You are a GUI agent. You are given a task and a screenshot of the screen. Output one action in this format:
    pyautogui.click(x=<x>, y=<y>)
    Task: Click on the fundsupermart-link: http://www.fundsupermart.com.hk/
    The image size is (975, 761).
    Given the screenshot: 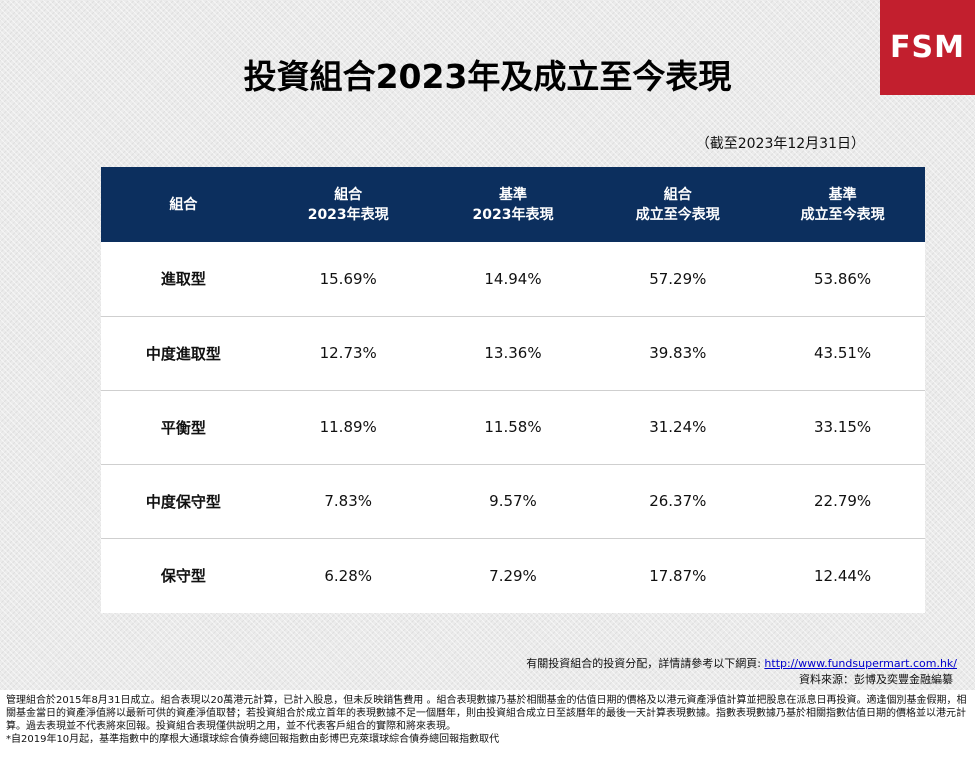 What is the action you would take?
    pyautogui.click(x=860, y=663)
    